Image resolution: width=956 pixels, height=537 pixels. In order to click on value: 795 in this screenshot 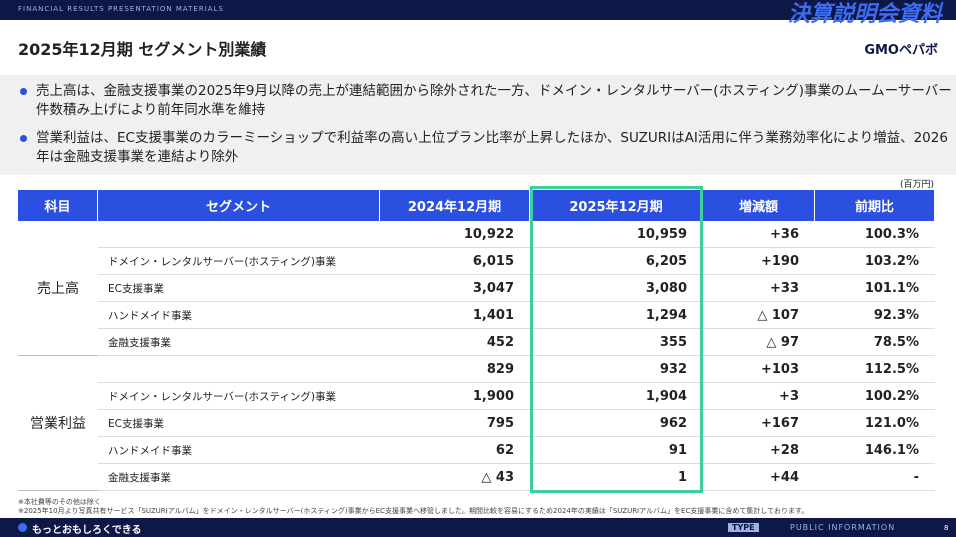, I will do `click(455, 423)`.